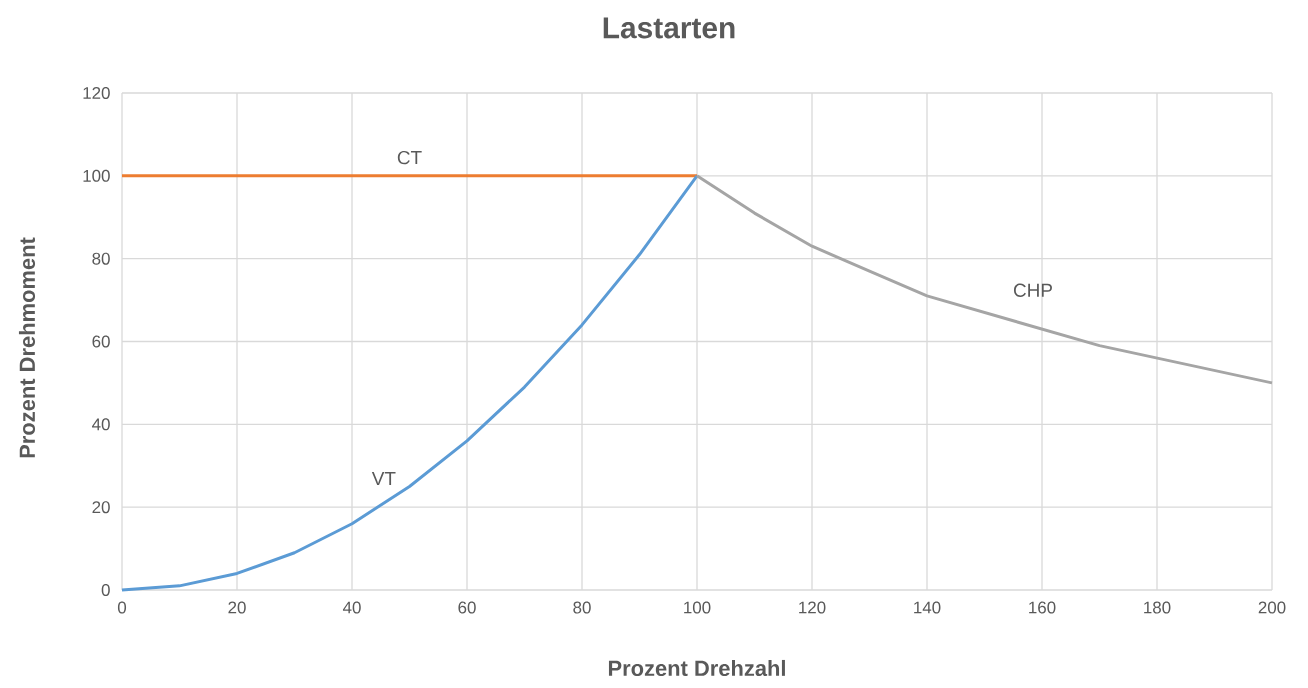 The image size is (1308, 688). Describe the element at coordinates (105, 590) in the screenshot. I see `y-tick-label: 0` at that location.